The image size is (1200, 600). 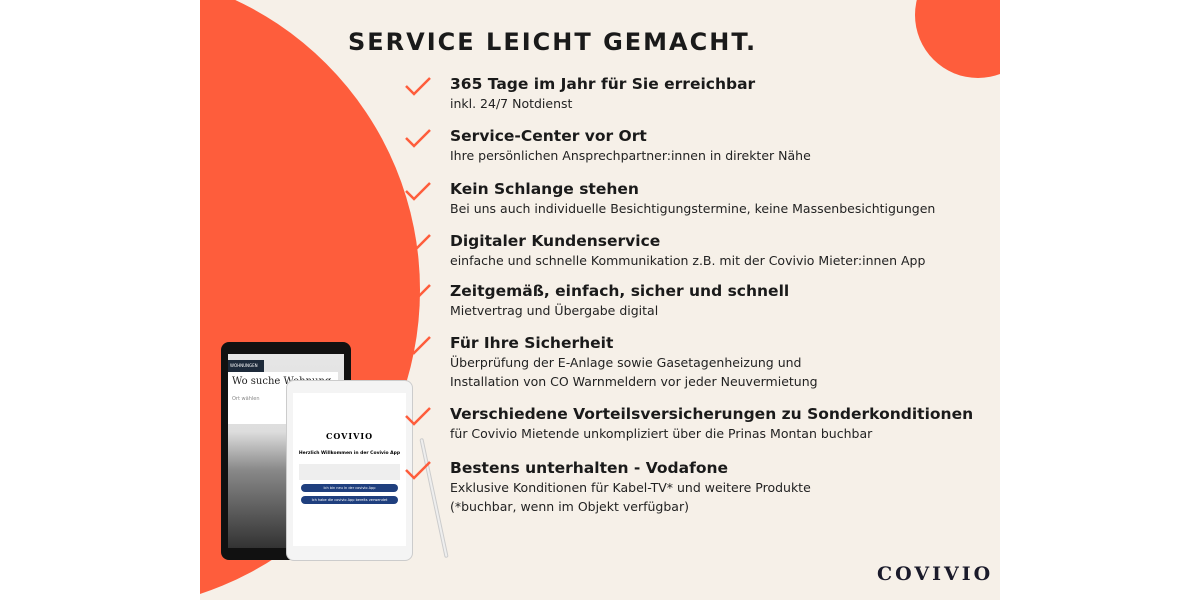 What do you see at coordinates (511, 103) in the screenshot?
I see `feature-description: inkl. 24/7 Notdienst` at bounding box center [511, 103].